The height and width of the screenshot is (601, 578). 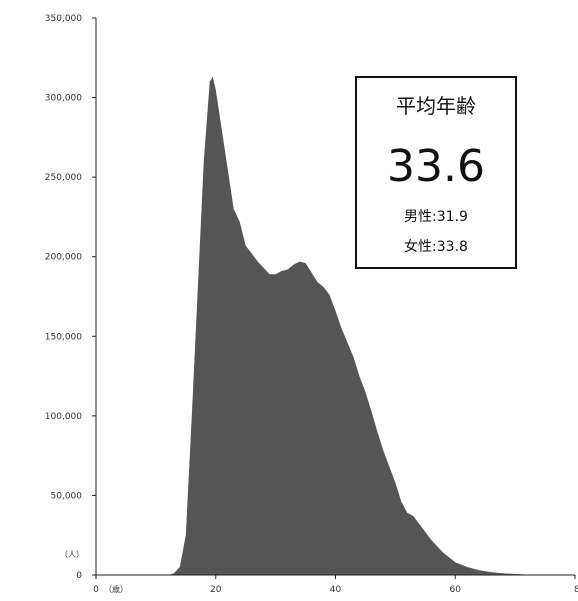 I want to click on male-average-age: 男性:31.9, so click(x=436, y=217).